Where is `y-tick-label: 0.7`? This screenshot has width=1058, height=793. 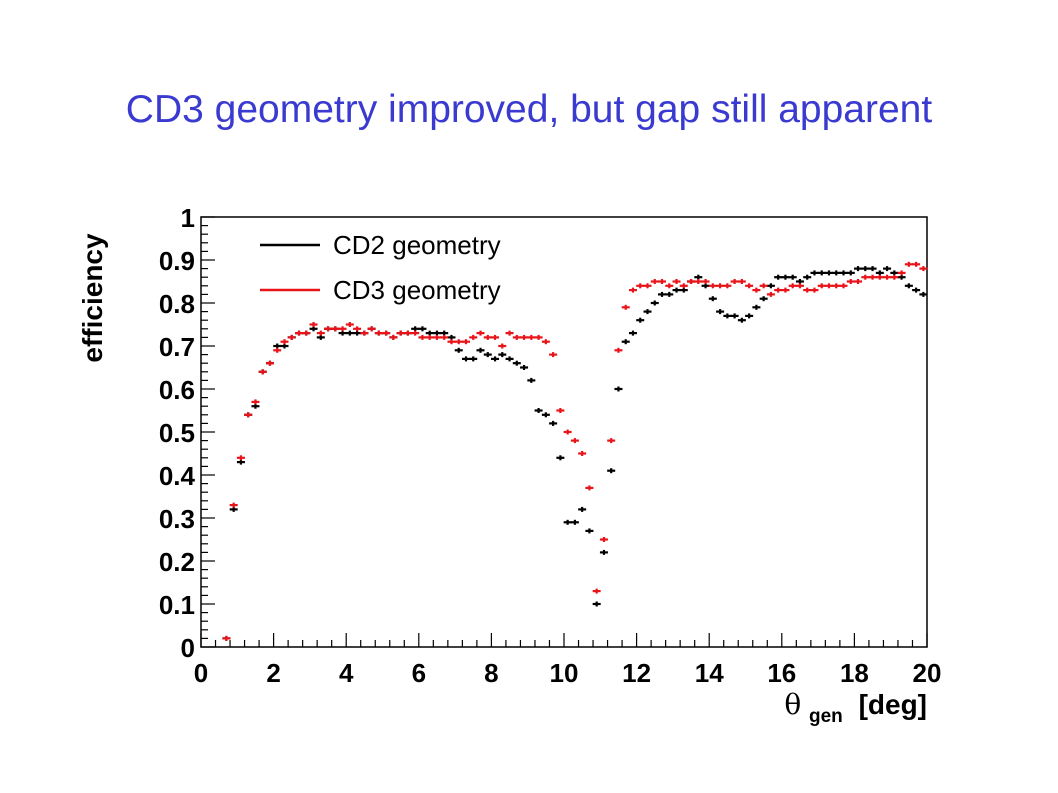 y-tick-label: 0.7 is located at coordinates (177, 347).